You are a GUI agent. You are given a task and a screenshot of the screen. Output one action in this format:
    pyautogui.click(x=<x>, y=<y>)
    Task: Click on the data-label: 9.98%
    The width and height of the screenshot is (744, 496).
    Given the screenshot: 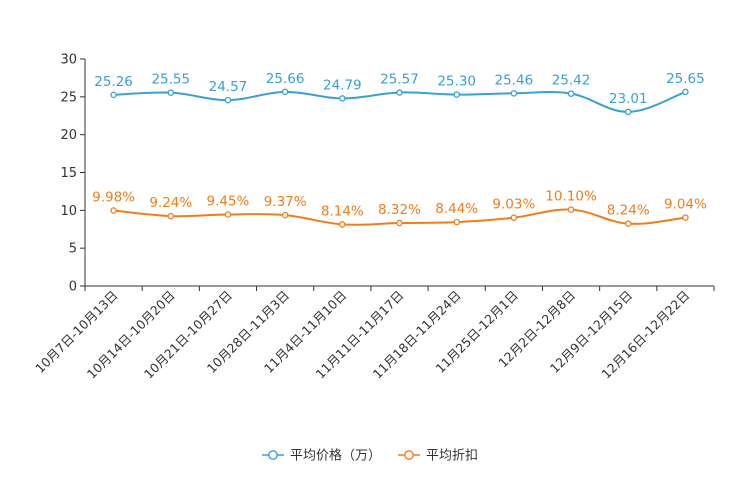 What is the action you would take?
    pyautogui.click(x=113, y=197)
    